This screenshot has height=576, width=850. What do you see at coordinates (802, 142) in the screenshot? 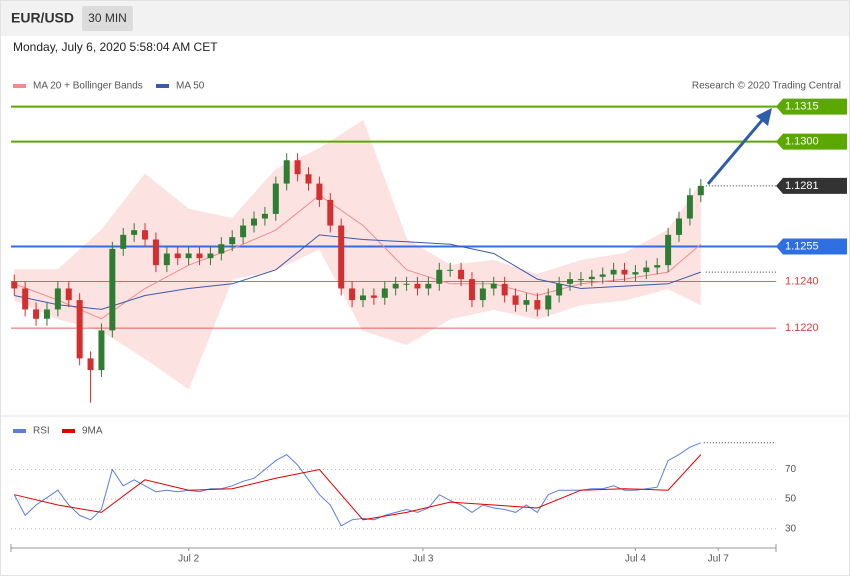
I see `level-label: 1.1300` at bounding box center [802, 142].